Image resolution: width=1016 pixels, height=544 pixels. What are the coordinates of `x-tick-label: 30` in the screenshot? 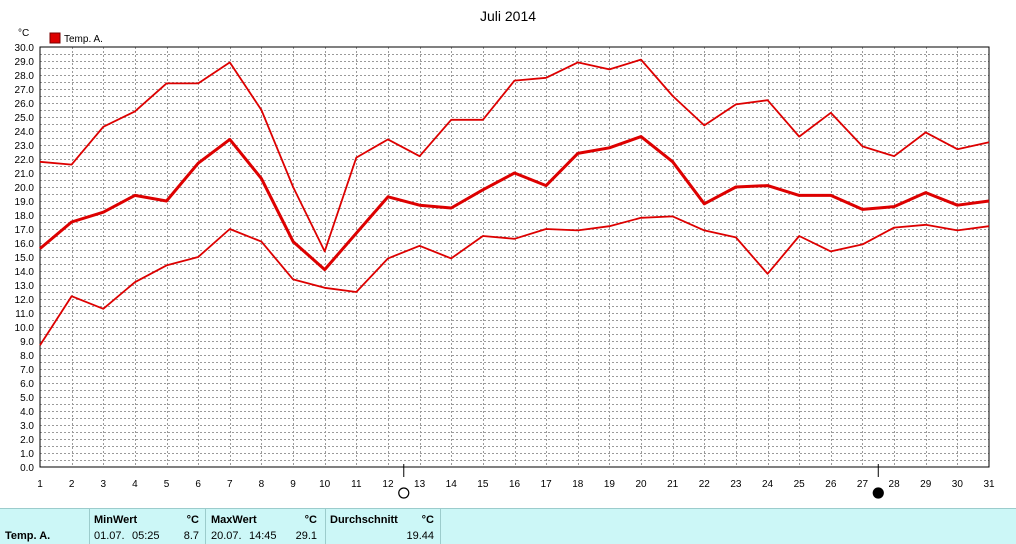 It's located at (958, 484).